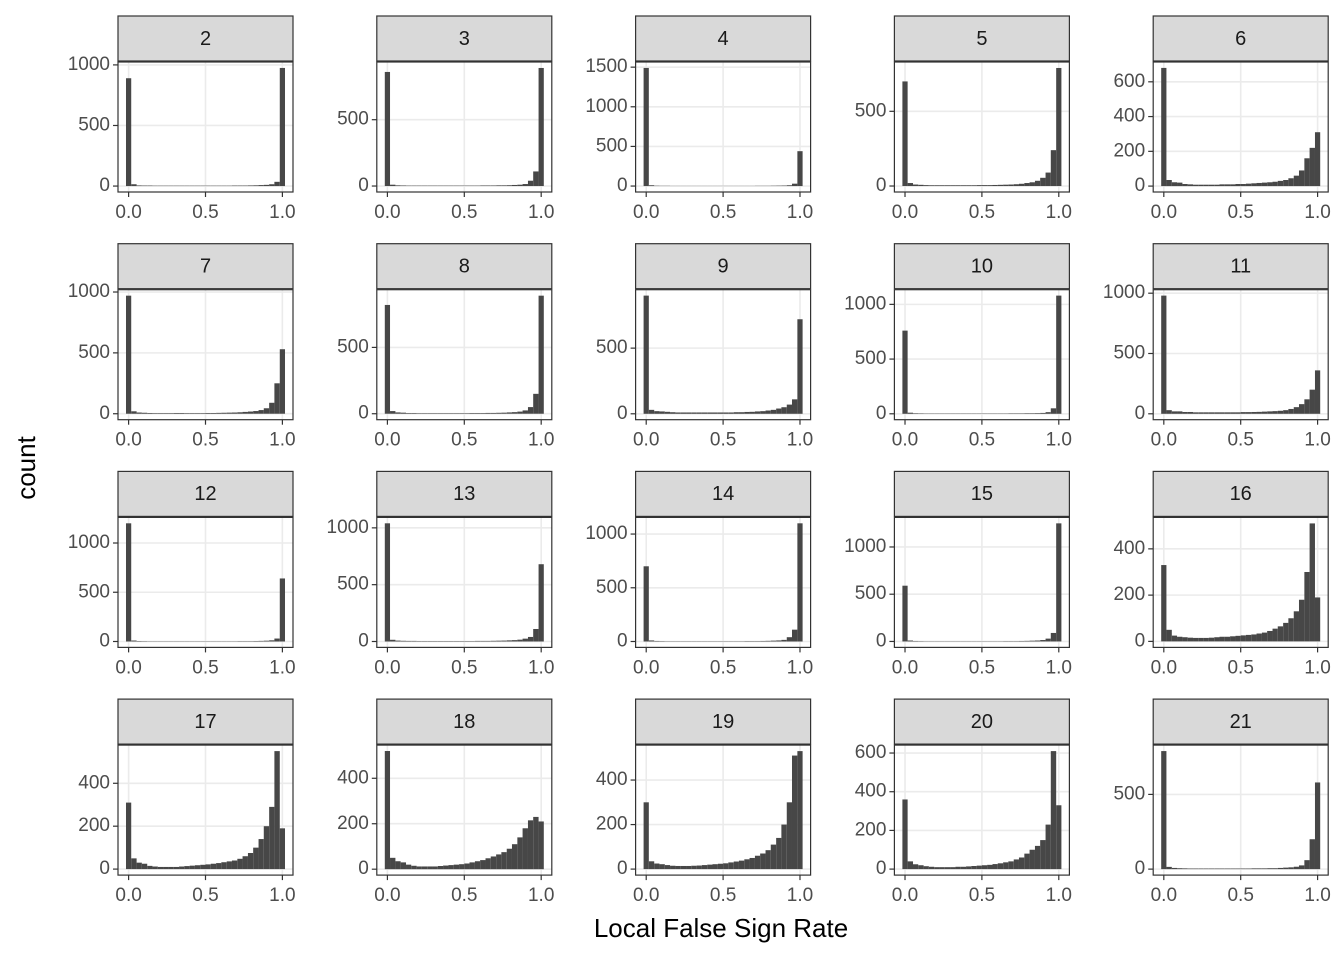 Image resolution: width=1344 pixels, height=960 pixels. I want to click on y-tick-label: 0, so click(1140, 868).